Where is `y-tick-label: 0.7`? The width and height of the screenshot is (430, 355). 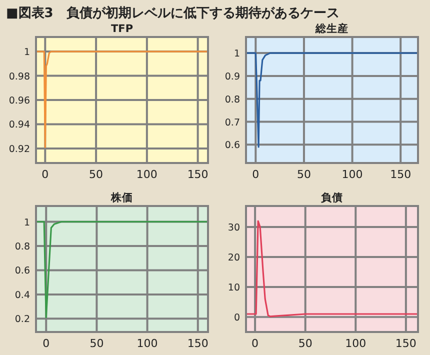 y-tick-label: 0.7 is located at coordinates (232, 122).